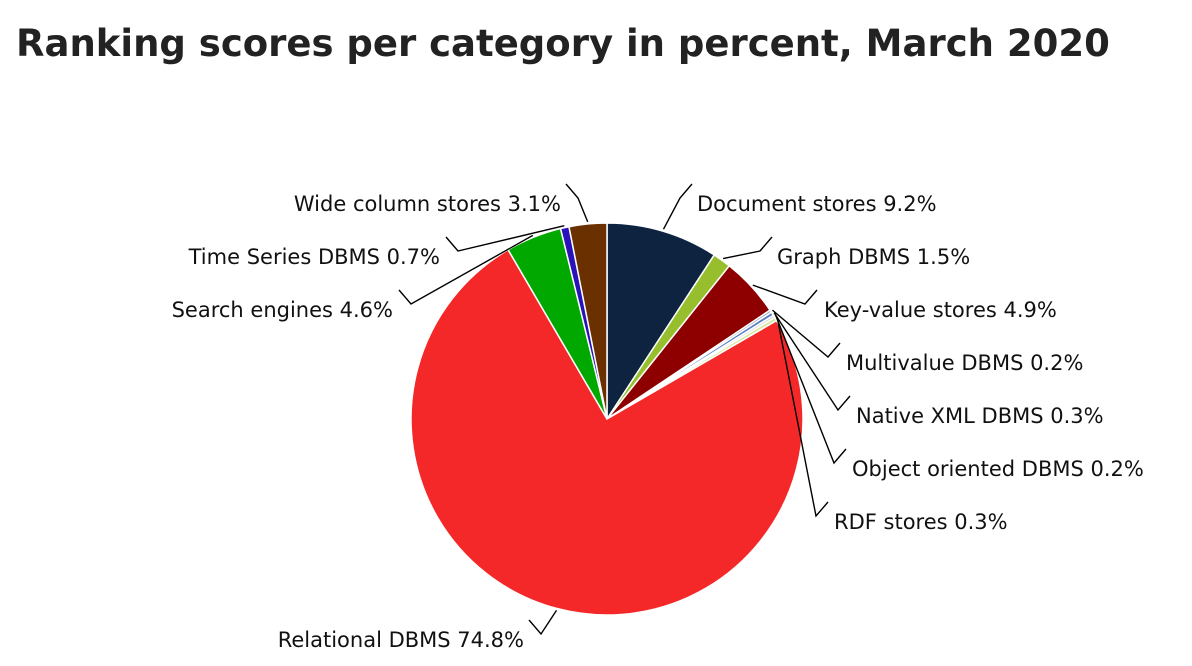  What do you see at coordinates (785, 294) in the screenshot?
I see `leader-line-key-value-stores` at bounding box center [785, 294].